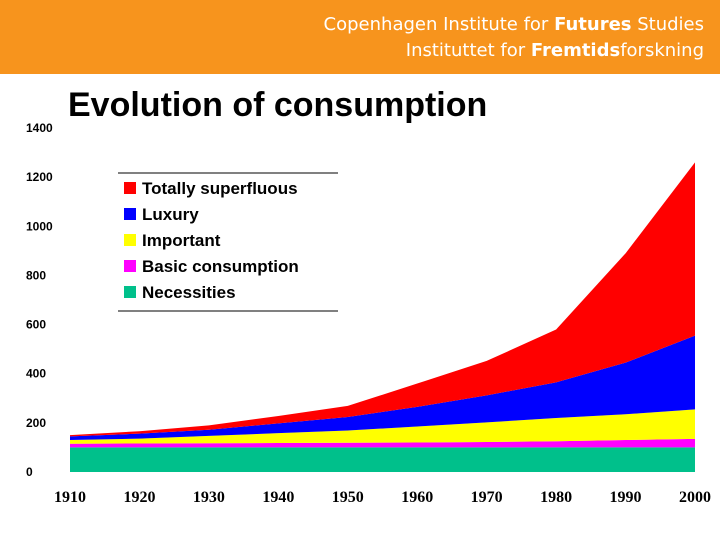 The height and width of the screenshot is (540, 720). Describe the element at coordinates (556, 497) in the screenshot. I see `x-tick-label: 1980` at that location.